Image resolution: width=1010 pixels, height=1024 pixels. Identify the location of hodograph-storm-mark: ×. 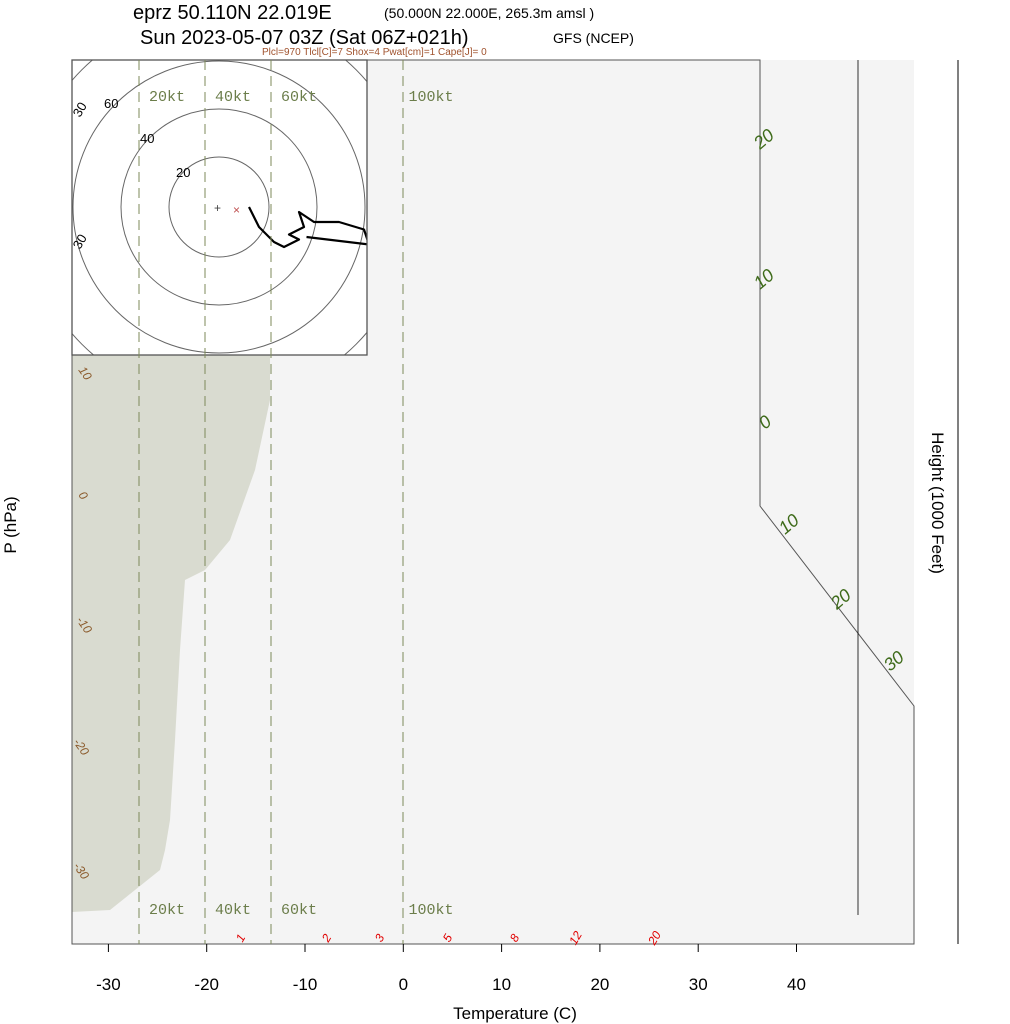
(236, 210).